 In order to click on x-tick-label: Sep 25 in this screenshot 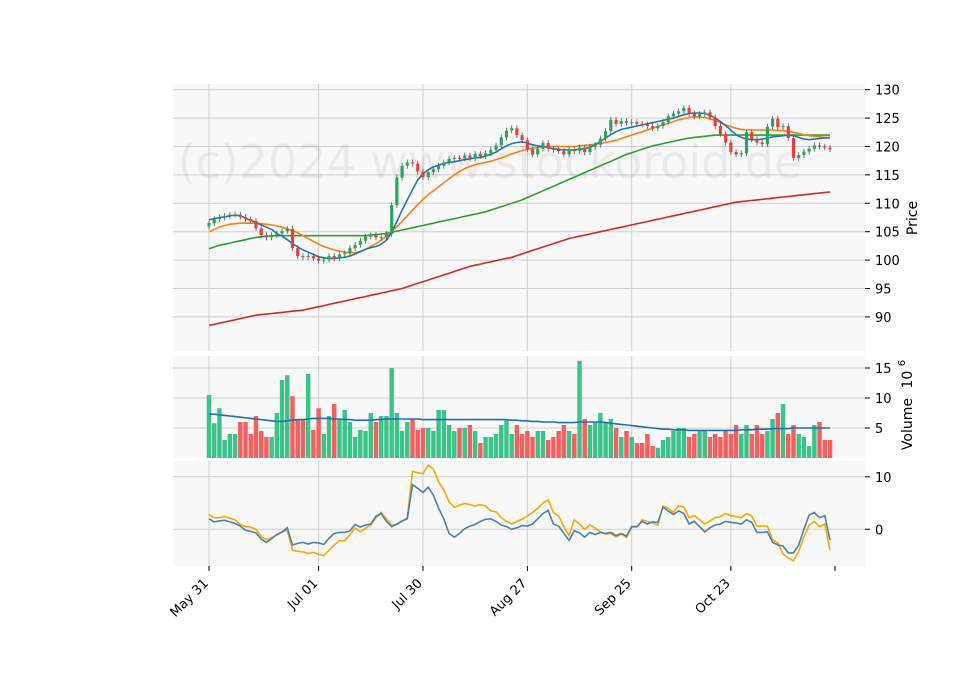, I will do `click(613, 597)`.